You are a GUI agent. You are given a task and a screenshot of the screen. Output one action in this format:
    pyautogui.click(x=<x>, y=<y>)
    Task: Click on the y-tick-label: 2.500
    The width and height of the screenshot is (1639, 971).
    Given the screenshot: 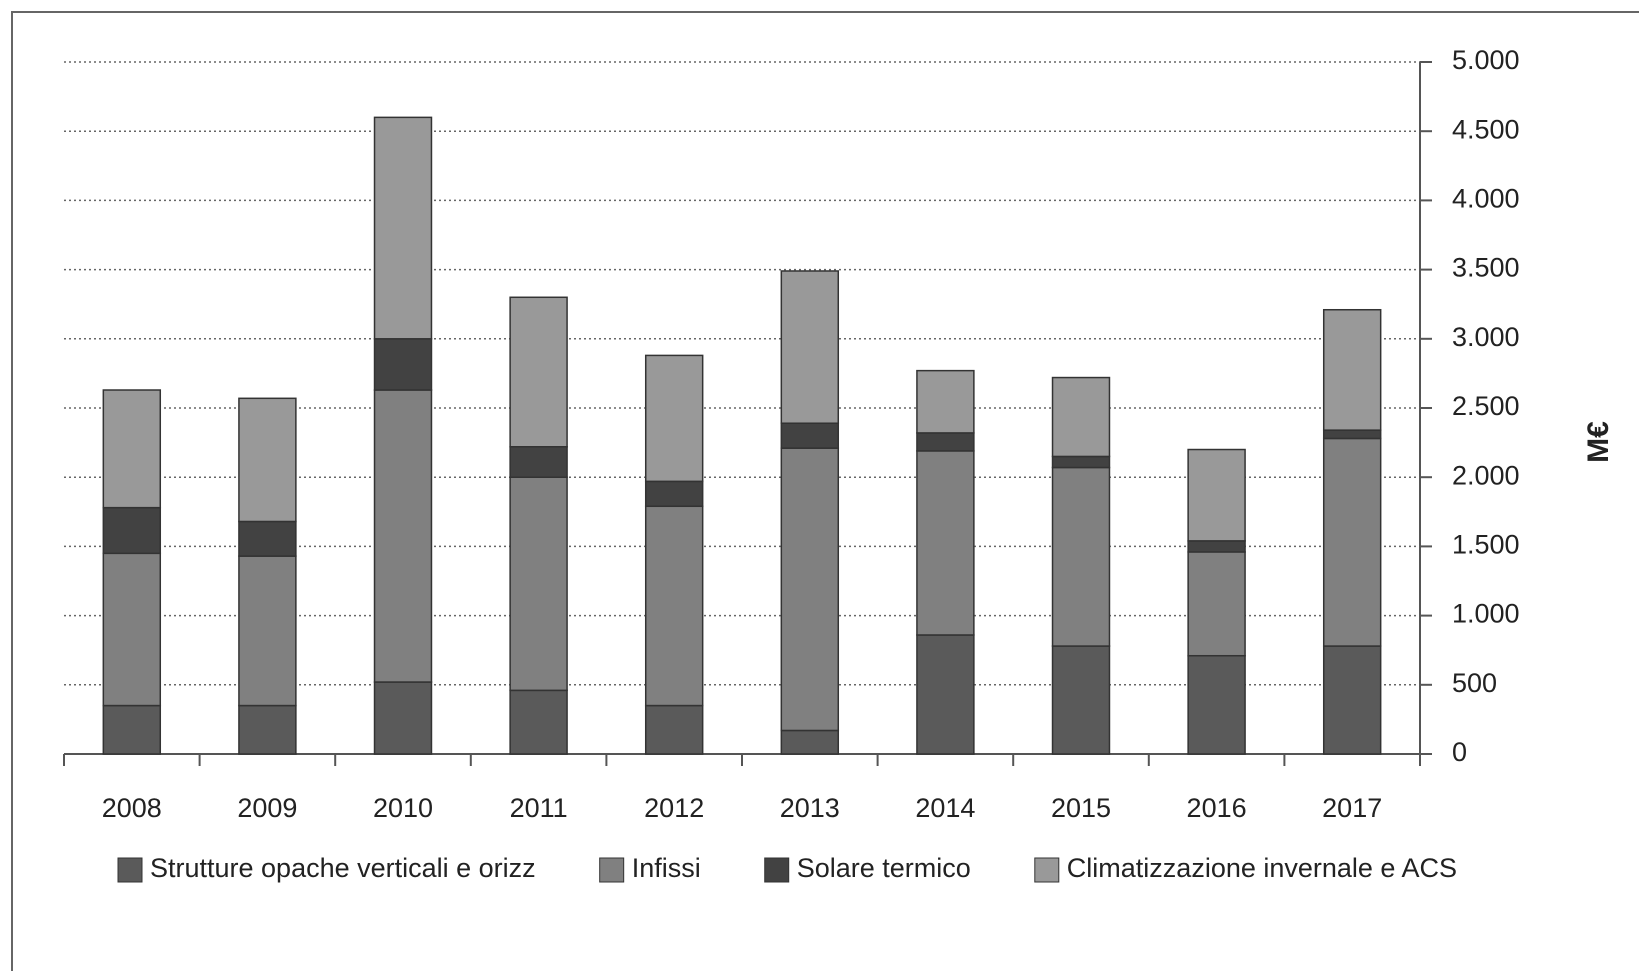 What is the action you would take?
    pyautogui.click(x=1486, y=406)
    